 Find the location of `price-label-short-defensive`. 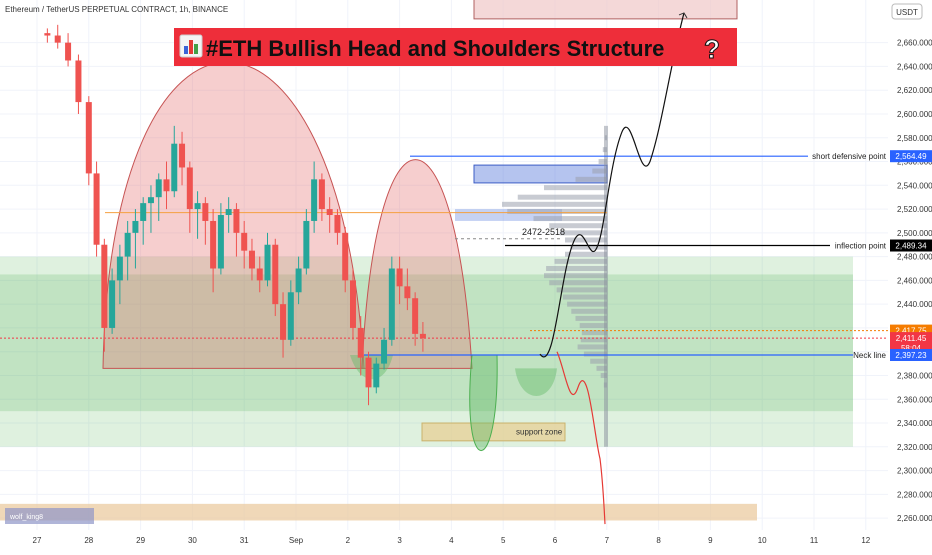

price-label-short-defensive is located at coordinates (911, 156).